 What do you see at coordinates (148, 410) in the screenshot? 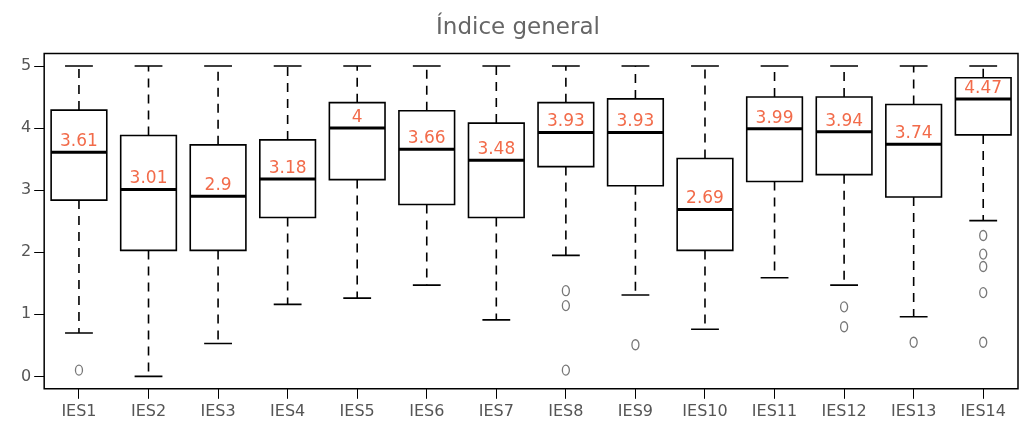
I see `x-tick-label: IES2` at bounding box center [148, 410].